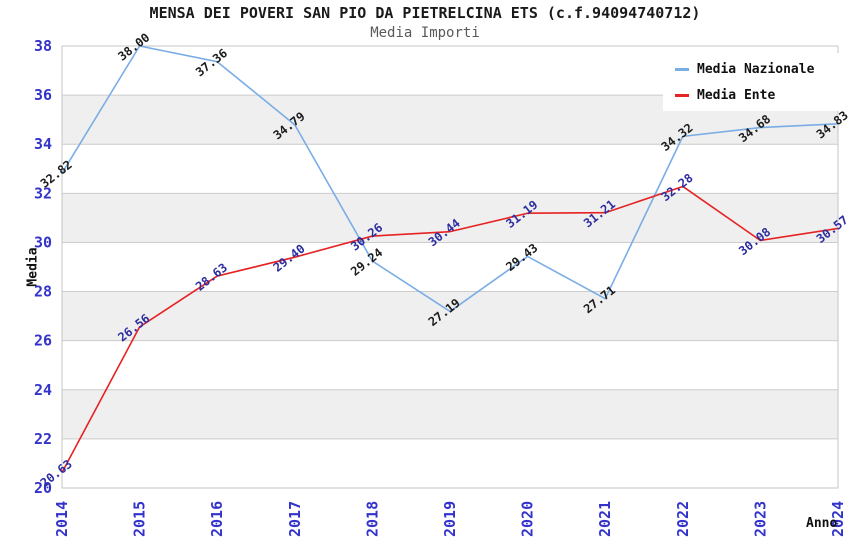  I want to click on legend-label-media-nazionale: Media Nazionale, so click(756, 69).